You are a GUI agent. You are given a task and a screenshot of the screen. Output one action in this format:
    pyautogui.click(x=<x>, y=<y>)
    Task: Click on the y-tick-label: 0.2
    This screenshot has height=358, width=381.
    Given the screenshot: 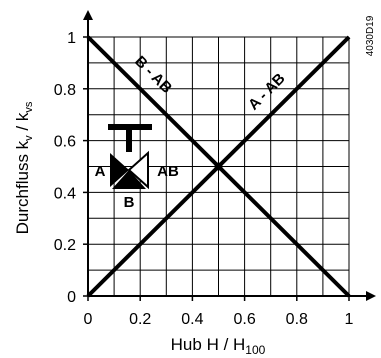 What is the action you would take?
    pyautogui.click(x=65, y=245)
    